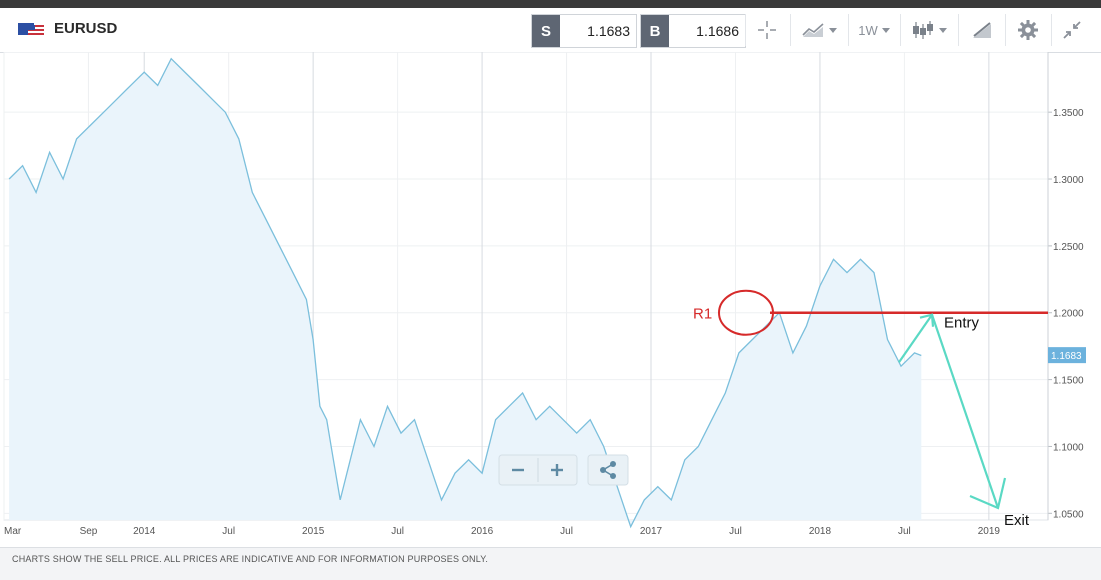 This screenshot has height=580, width=1101. I want to click on y-tick-label: 1.1000, so click(1068, 447).